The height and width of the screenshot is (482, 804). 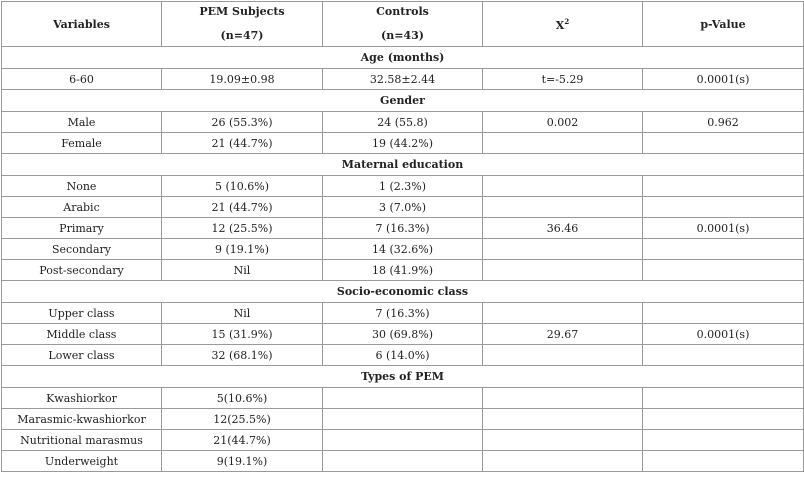 I want to click on table-row: Post-secondary Nil 18 (41.9%), so click(x=402, y=270).